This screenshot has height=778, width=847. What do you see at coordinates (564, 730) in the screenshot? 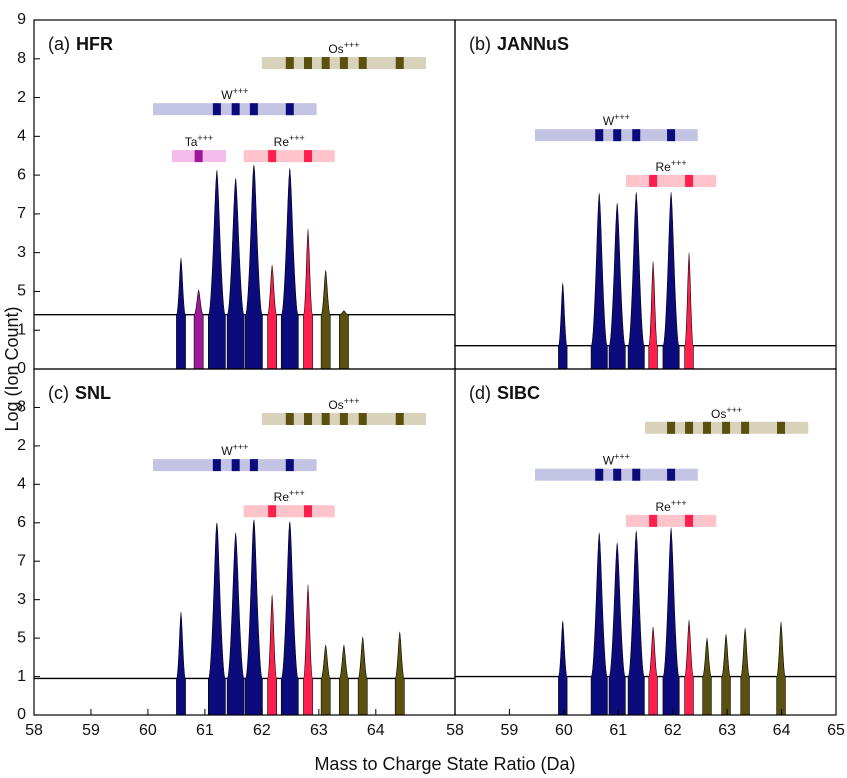
I see `x-tick-label: 60` at bounding box center [564, 730].